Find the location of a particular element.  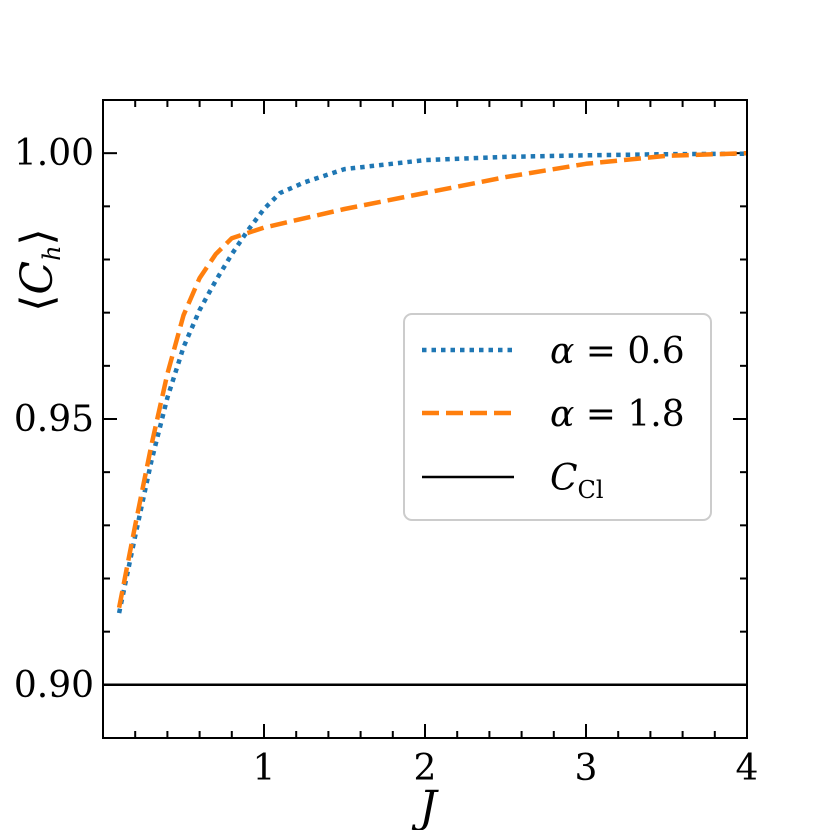

x-tick-label: 4 is located at coordinates (747, 768).